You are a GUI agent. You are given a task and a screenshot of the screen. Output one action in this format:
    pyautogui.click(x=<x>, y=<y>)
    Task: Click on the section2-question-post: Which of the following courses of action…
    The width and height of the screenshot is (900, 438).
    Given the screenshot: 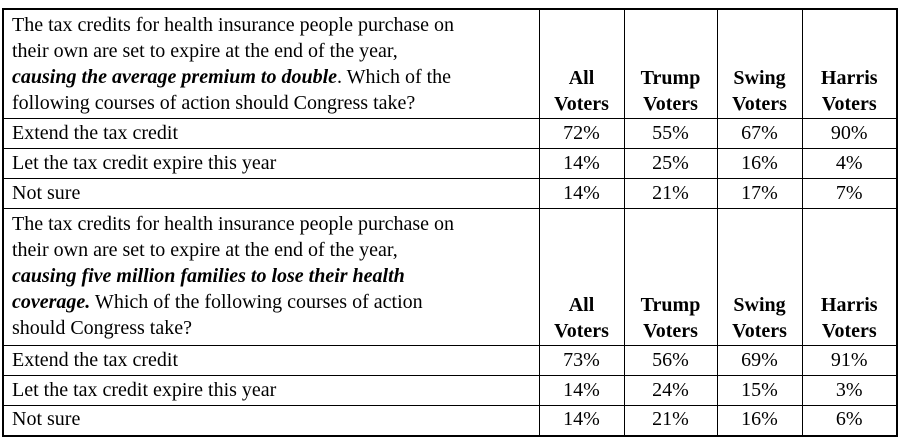 What is the action you would take?
    pyautogui.click(x=217, y=315)
    